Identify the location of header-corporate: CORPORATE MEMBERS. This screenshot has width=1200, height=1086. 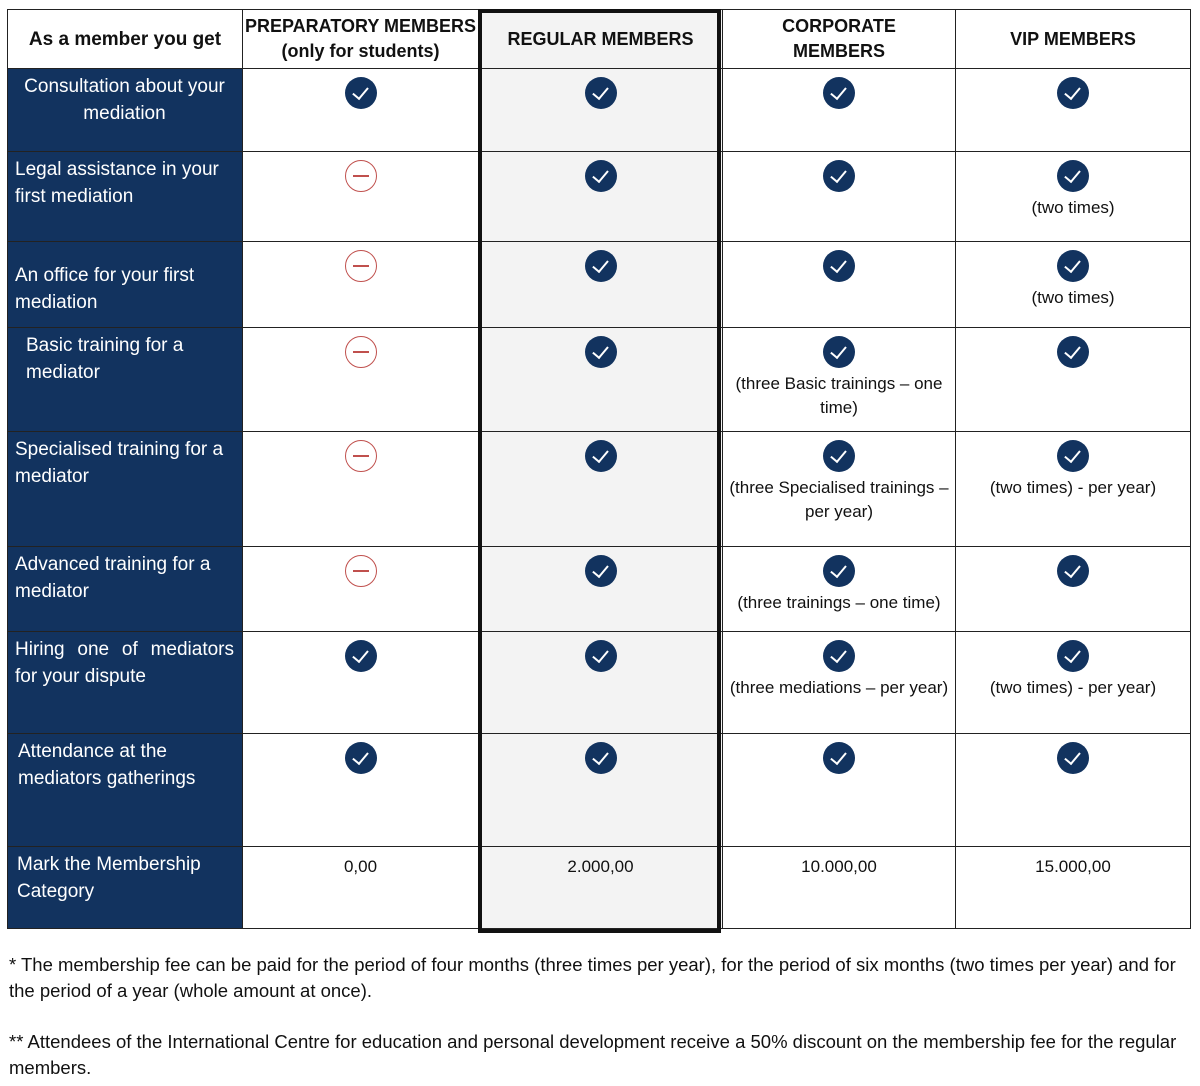
(839, 39).